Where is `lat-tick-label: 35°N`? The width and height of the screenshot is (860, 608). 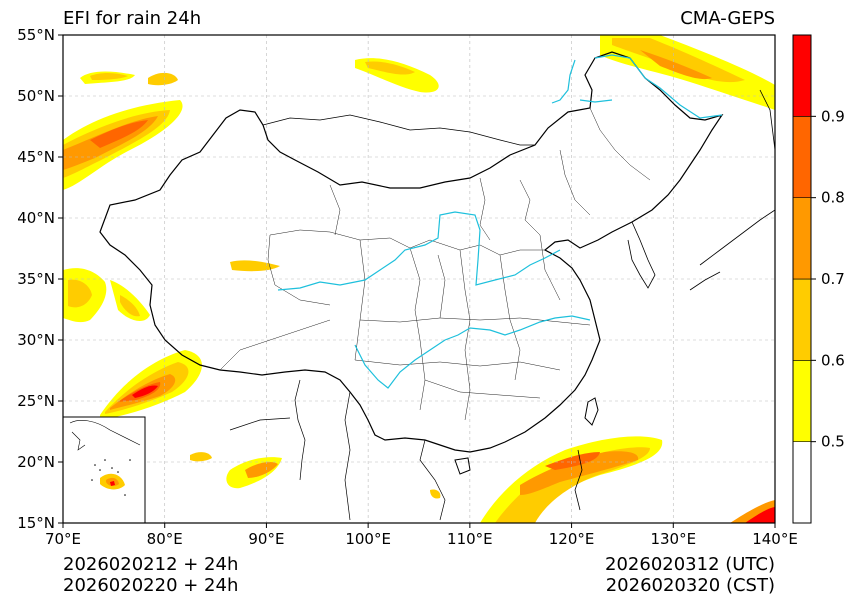
lat-tick-label: 35°N is located at coordinates (36, 279).